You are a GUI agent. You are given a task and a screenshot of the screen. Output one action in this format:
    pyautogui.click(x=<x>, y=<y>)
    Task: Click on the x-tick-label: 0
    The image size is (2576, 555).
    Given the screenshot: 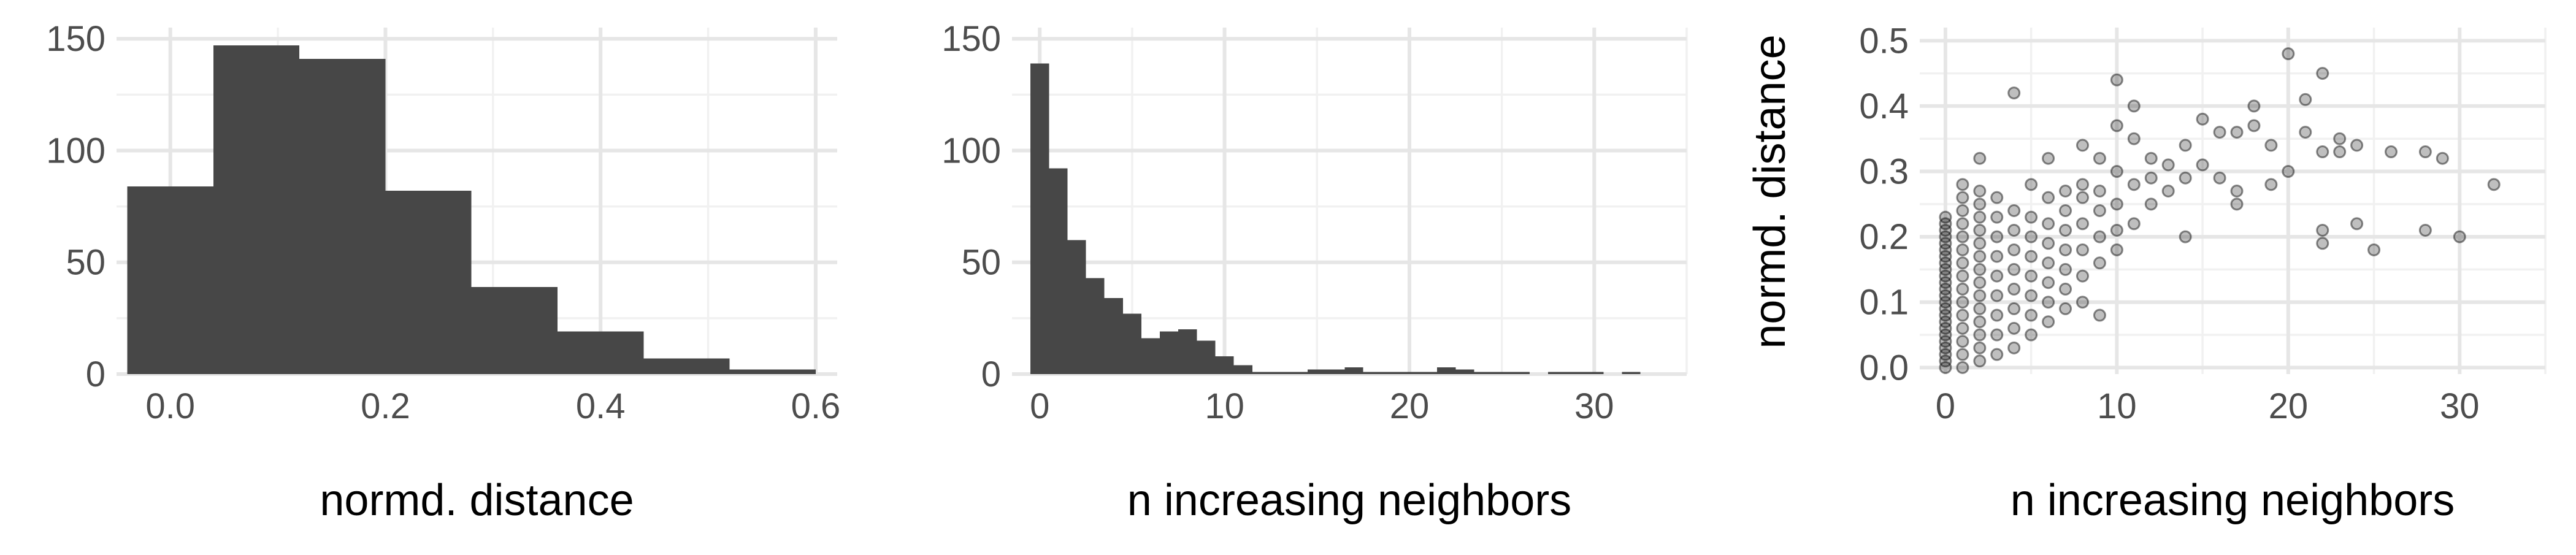 What is the action you would take?
    pyautogui.click(x=1945, y=406)
    